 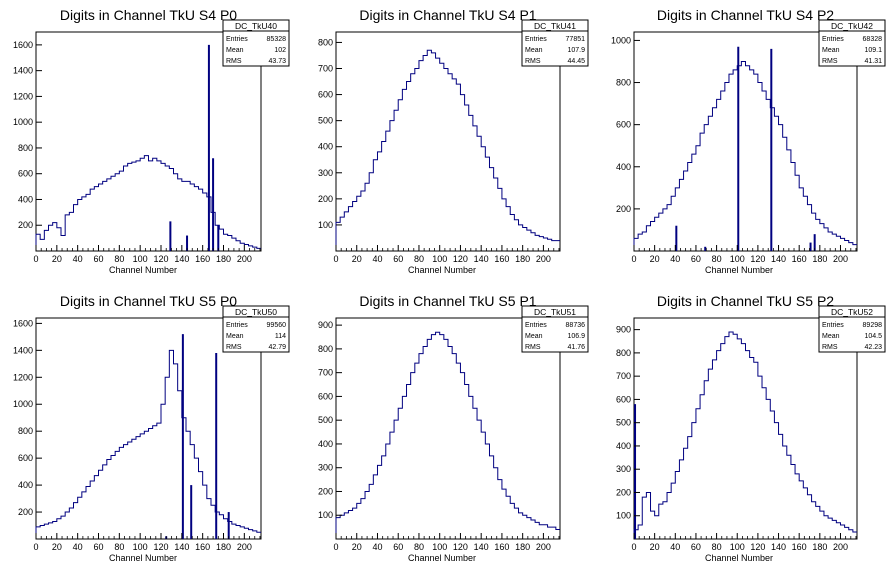 I want to click on stats-value: 43.73, so click(x=277, y=61).